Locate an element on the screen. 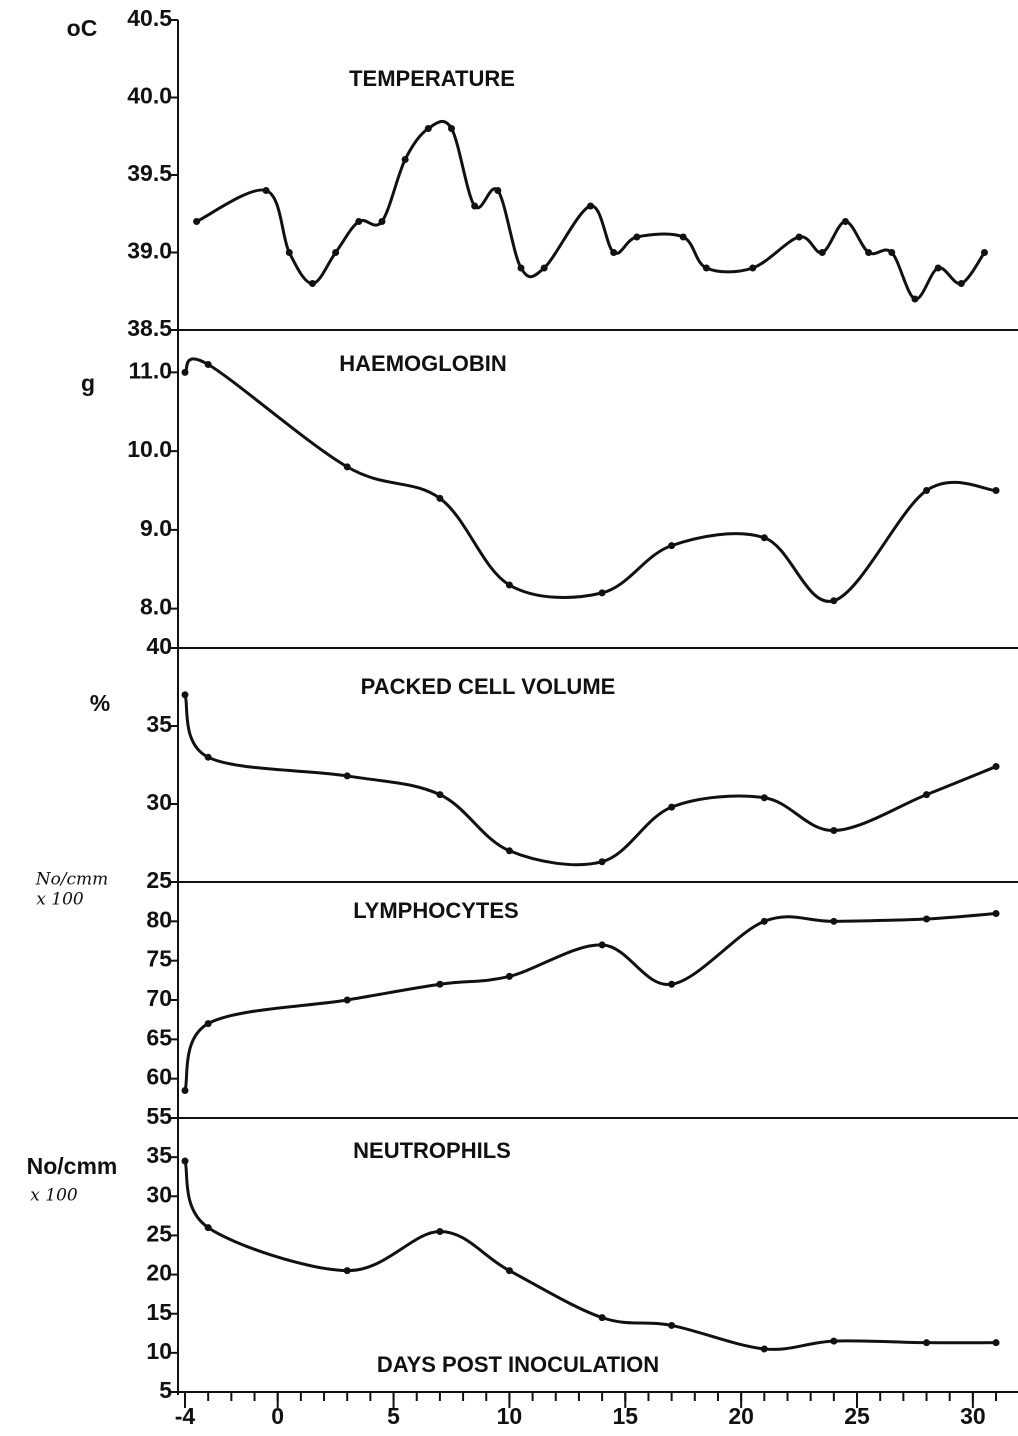 The image size is (1018, 1436). x-tick-label: 15 is located at coordinates (625, 1416).